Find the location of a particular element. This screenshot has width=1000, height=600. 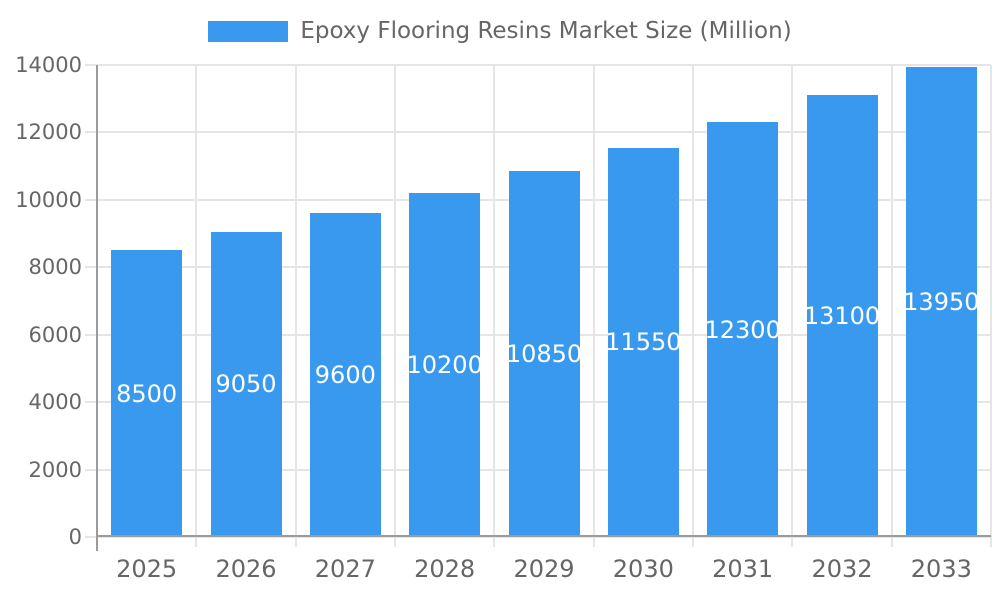

bar-2029: 10850 is located at coordinates (544, 354).